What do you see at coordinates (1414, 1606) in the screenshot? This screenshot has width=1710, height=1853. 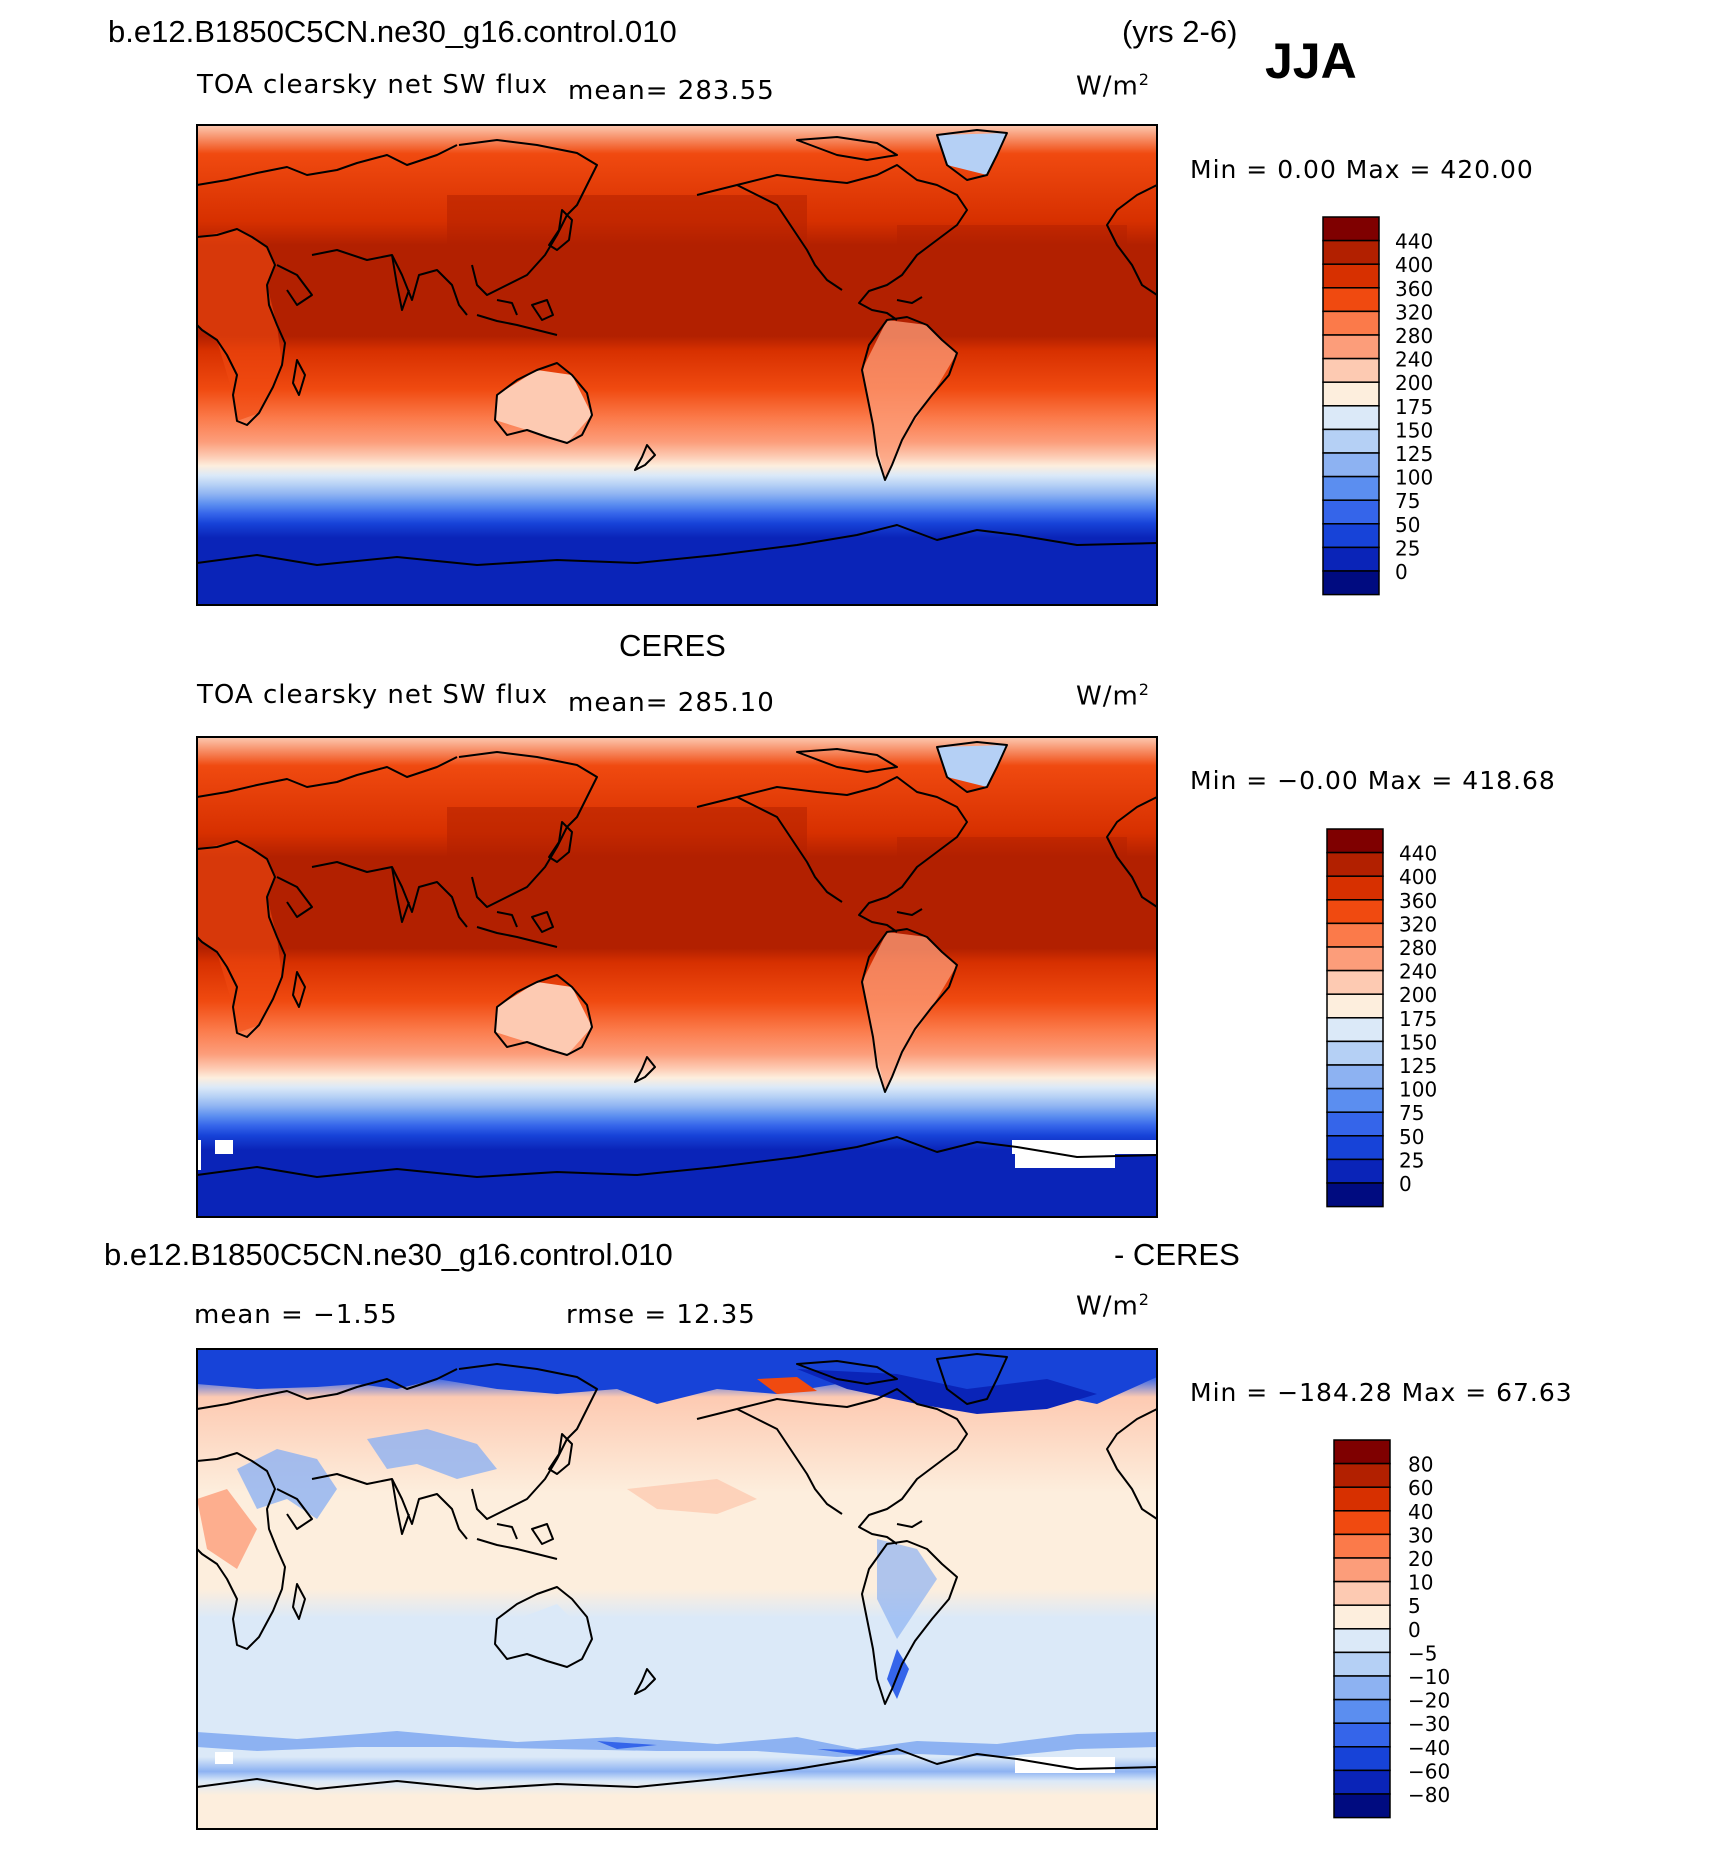 I see `colorbar-label: 5` at bounding box center [1414, 1606].